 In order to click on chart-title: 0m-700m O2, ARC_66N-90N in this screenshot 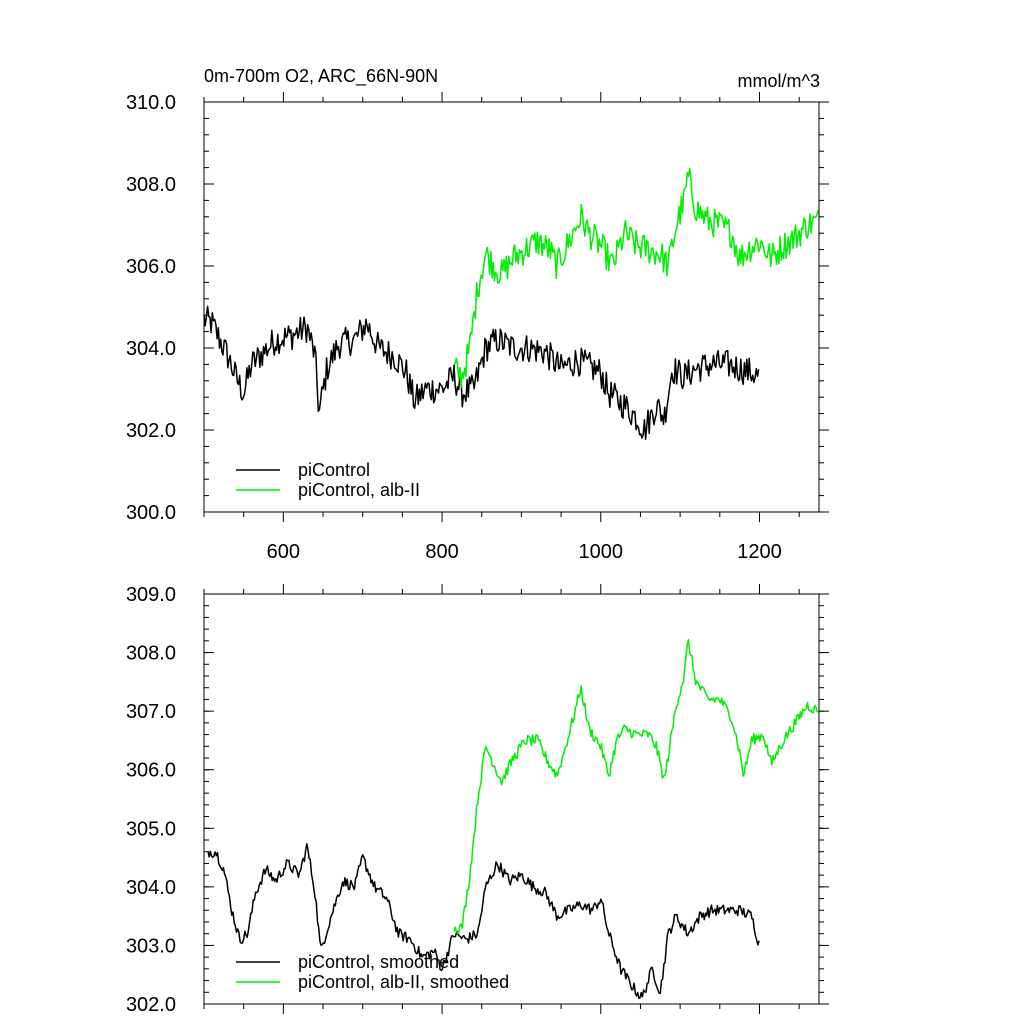, I will do `click(321, 76)`.